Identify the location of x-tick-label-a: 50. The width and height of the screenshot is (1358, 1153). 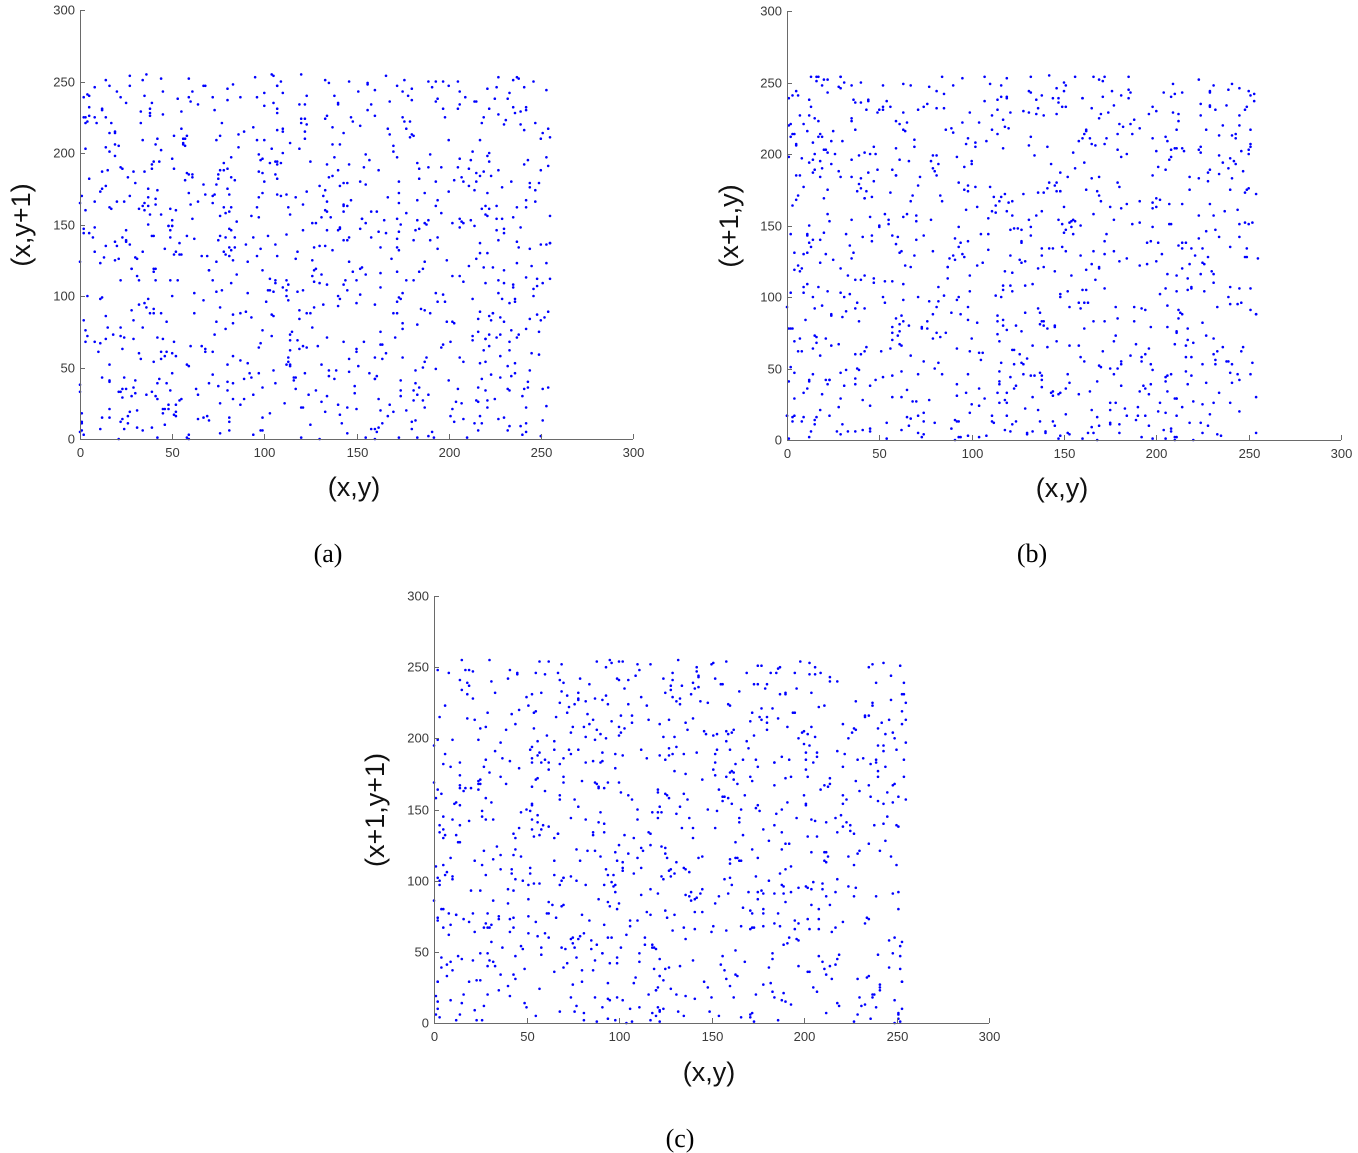
(172, 452).